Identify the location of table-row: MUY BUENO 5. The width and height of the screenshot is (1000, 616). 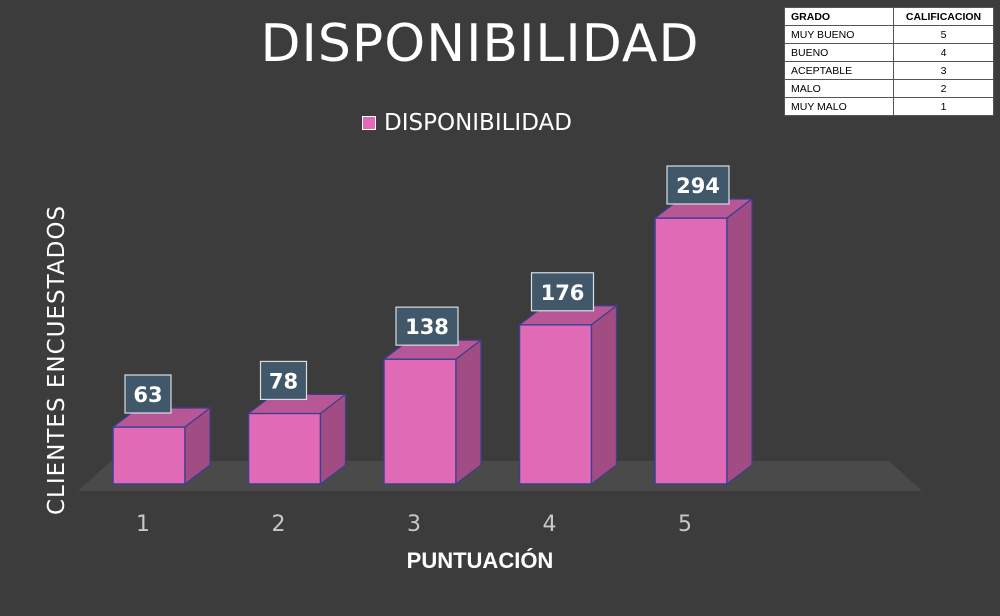
(889, 34).